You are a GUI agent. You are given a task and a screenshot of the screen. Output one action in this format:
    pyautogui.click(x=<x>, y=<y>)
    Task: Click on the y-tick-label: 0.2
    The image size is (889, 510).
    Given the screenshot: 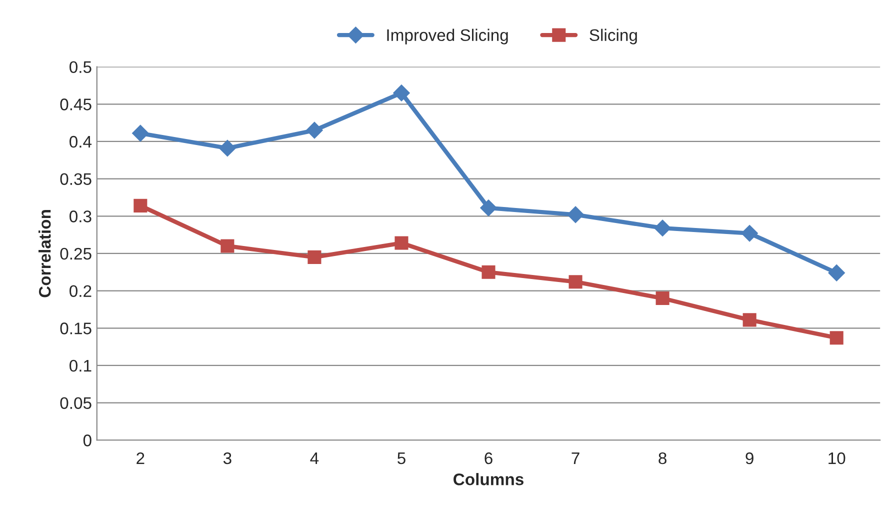 What is the action you would take?
    pyautogui.click(x=81, y=291)
    